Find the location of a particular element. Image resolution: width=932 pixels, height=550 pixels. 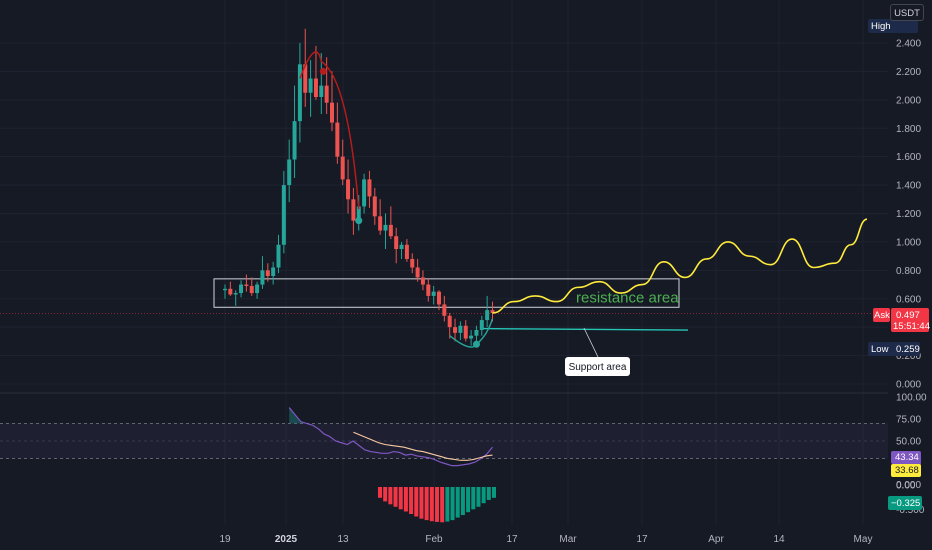

price-tick-label: 0.600 is located at coordinates (908, 299).